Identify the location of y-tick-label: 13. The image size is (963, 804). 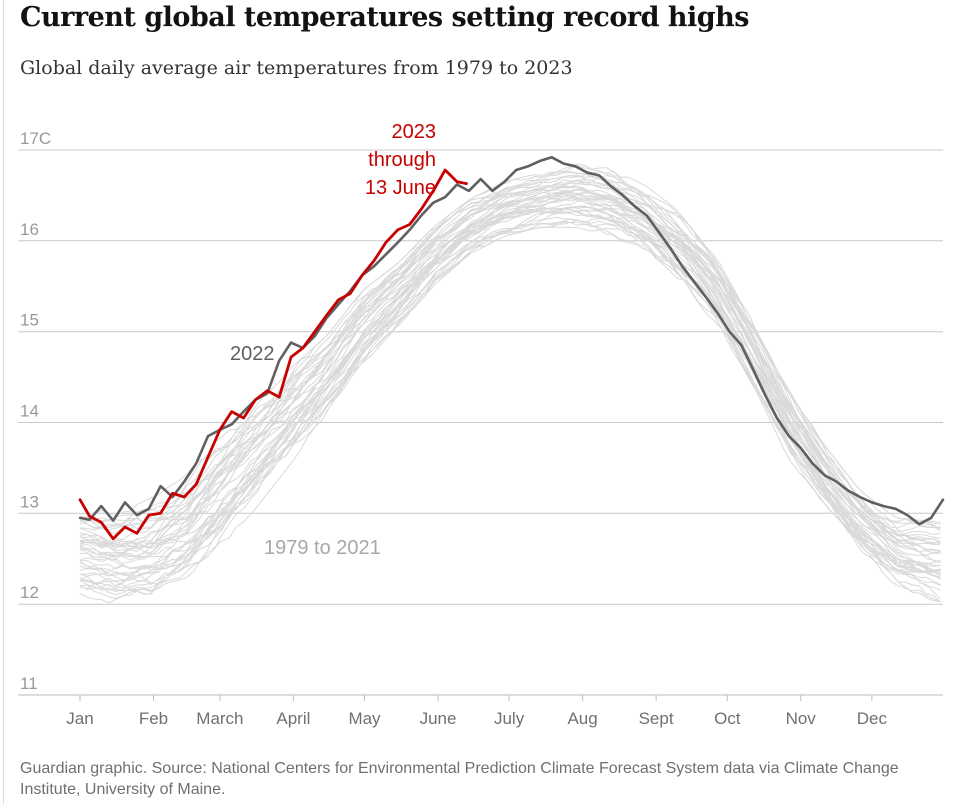
(29, 501).